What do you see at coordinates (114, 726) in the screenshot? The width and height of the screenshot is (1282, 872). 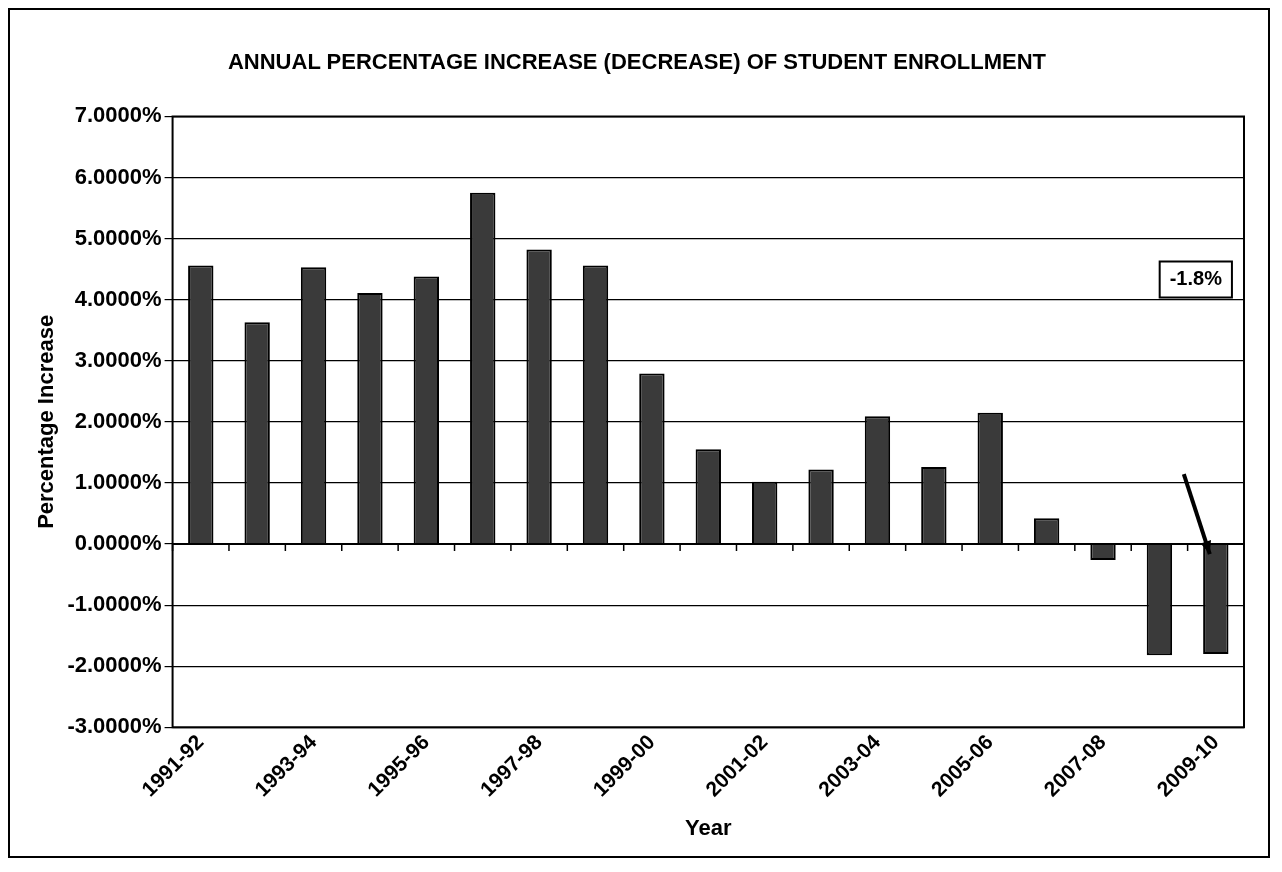 I see `y-tick-label: -3.0000%` at bounding box center [114, 726].